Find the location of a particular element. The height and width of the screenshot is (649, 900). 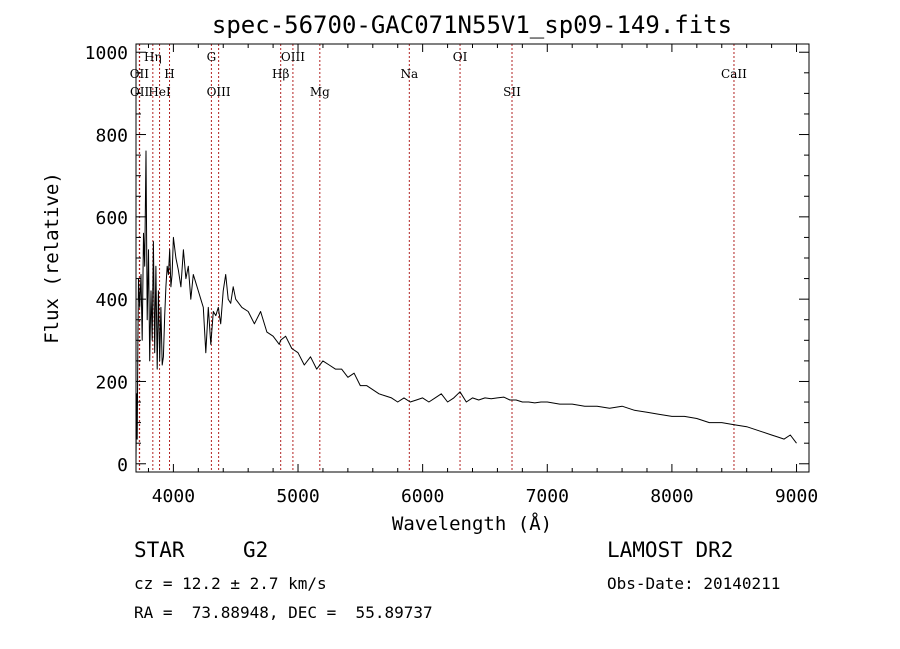

y-tick-label: 200 is located at coordinates (111, 382).